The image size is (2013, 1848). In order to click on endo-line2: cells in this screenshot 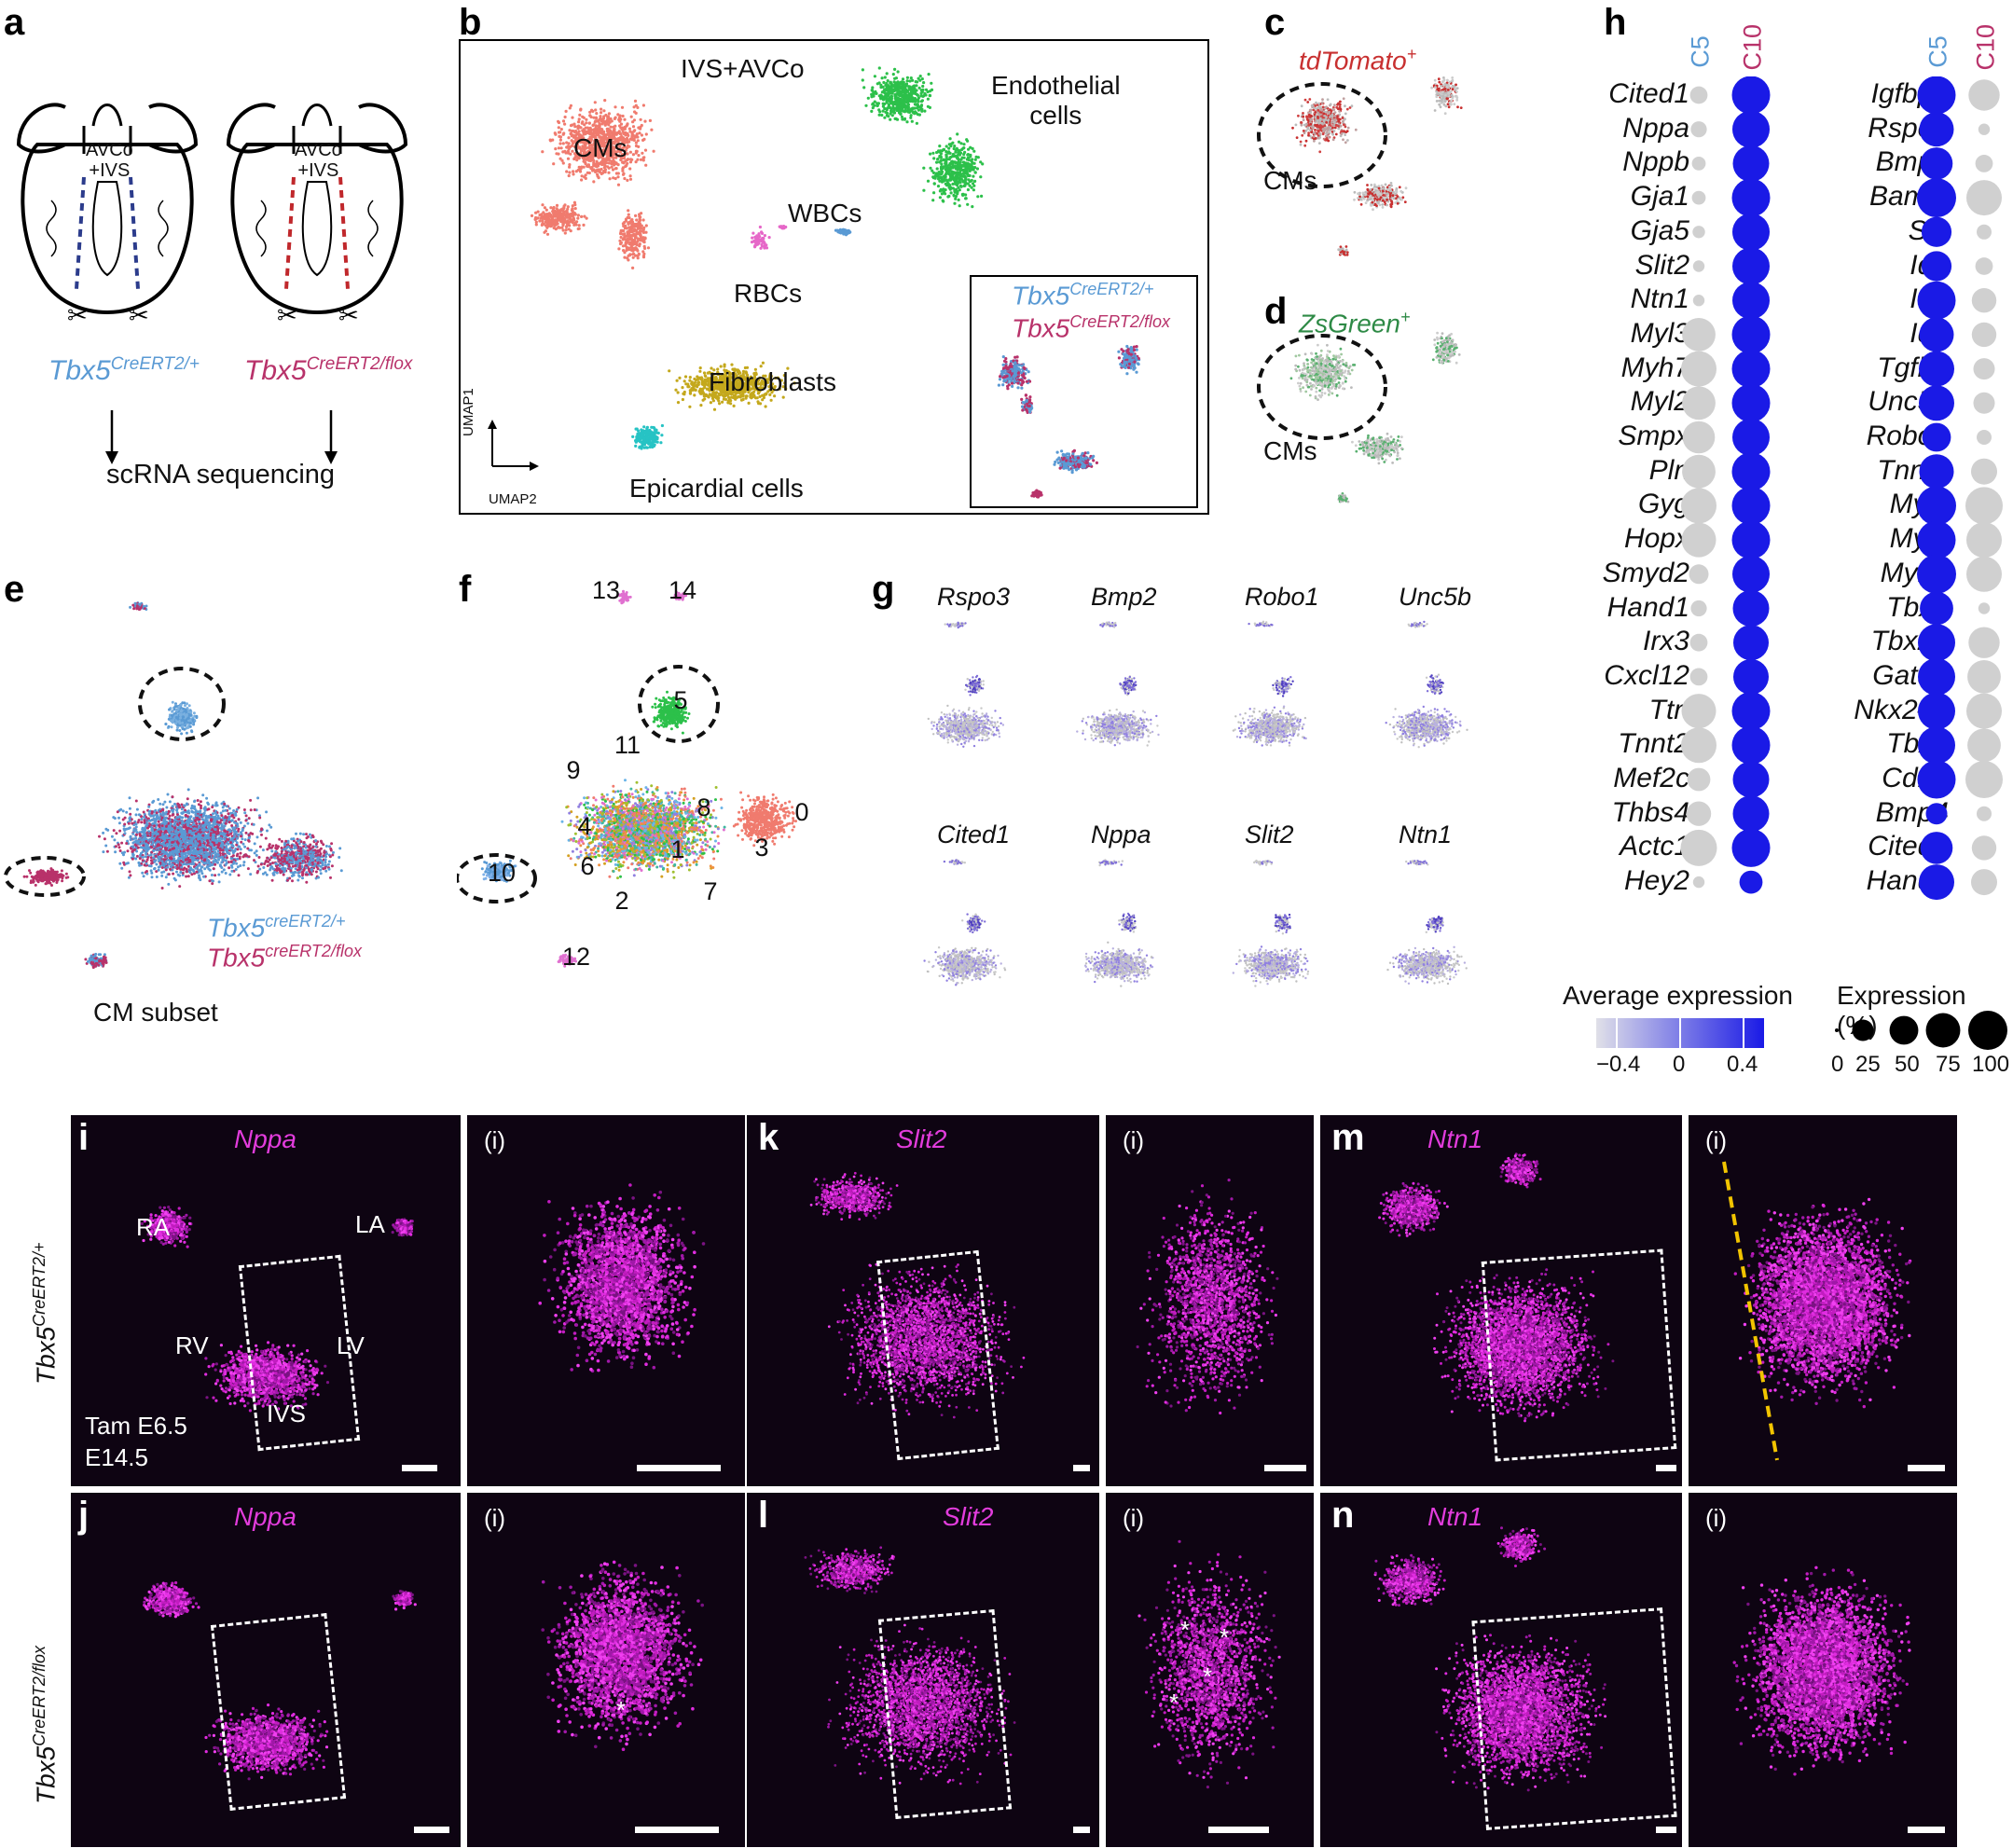, I will do `click(1056, 116)`.